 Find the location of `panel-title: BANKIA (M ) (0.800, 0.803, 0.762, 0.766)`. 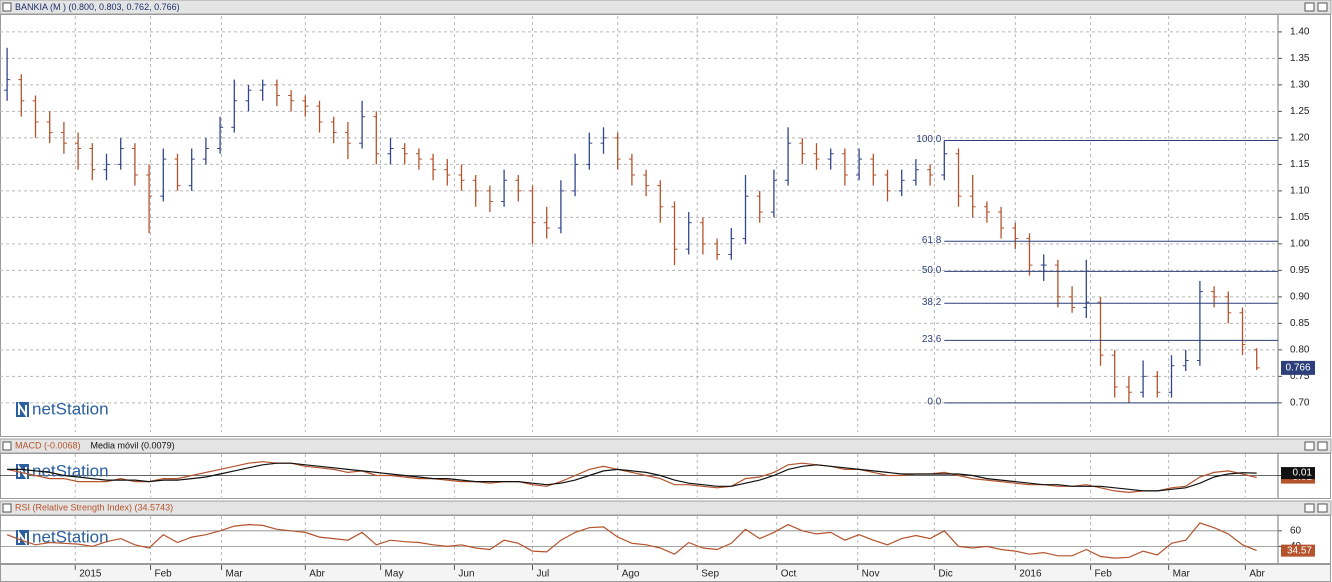

panel-title: BANKIA (M ) (0.800, 0.803, 0.762, 0.766) is located at coordinates (97, 7).